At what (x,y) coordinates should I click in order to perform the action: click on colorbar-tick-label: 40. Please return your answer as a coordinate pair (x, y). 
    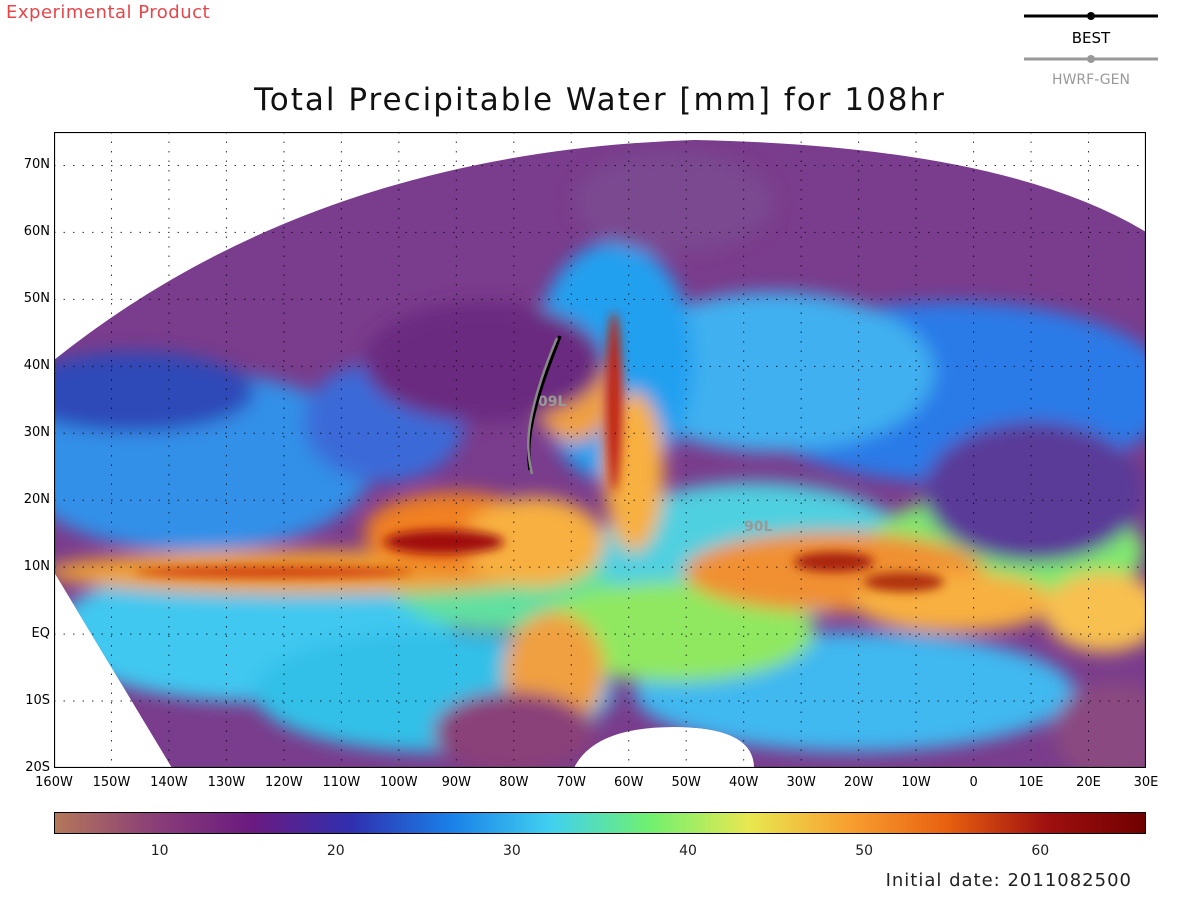
    Looking at the image, I should click on (688, 851).